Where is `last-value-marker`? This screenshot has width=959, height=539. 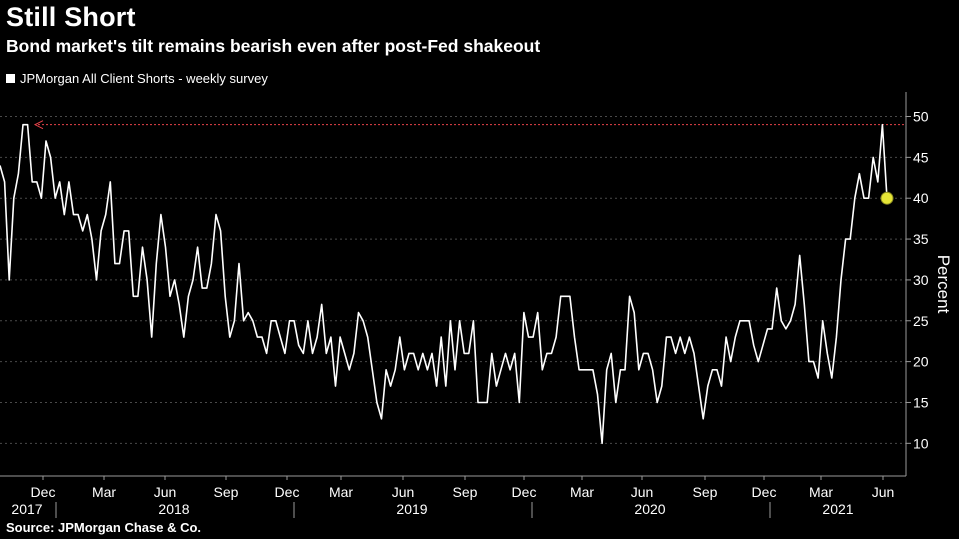 last-value-marker is located at coordinates (887, 198).